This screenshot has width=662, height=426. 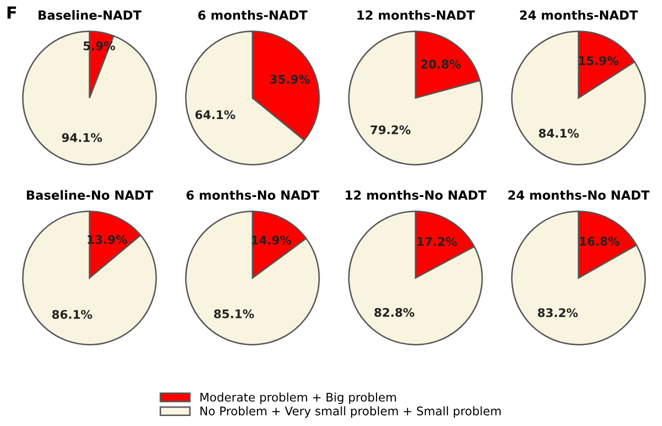 What do you see at coordinates (253, 195) in the screenshot?
I see `chart-title: 6 months-No NADT` at bounding box center [253, 195].